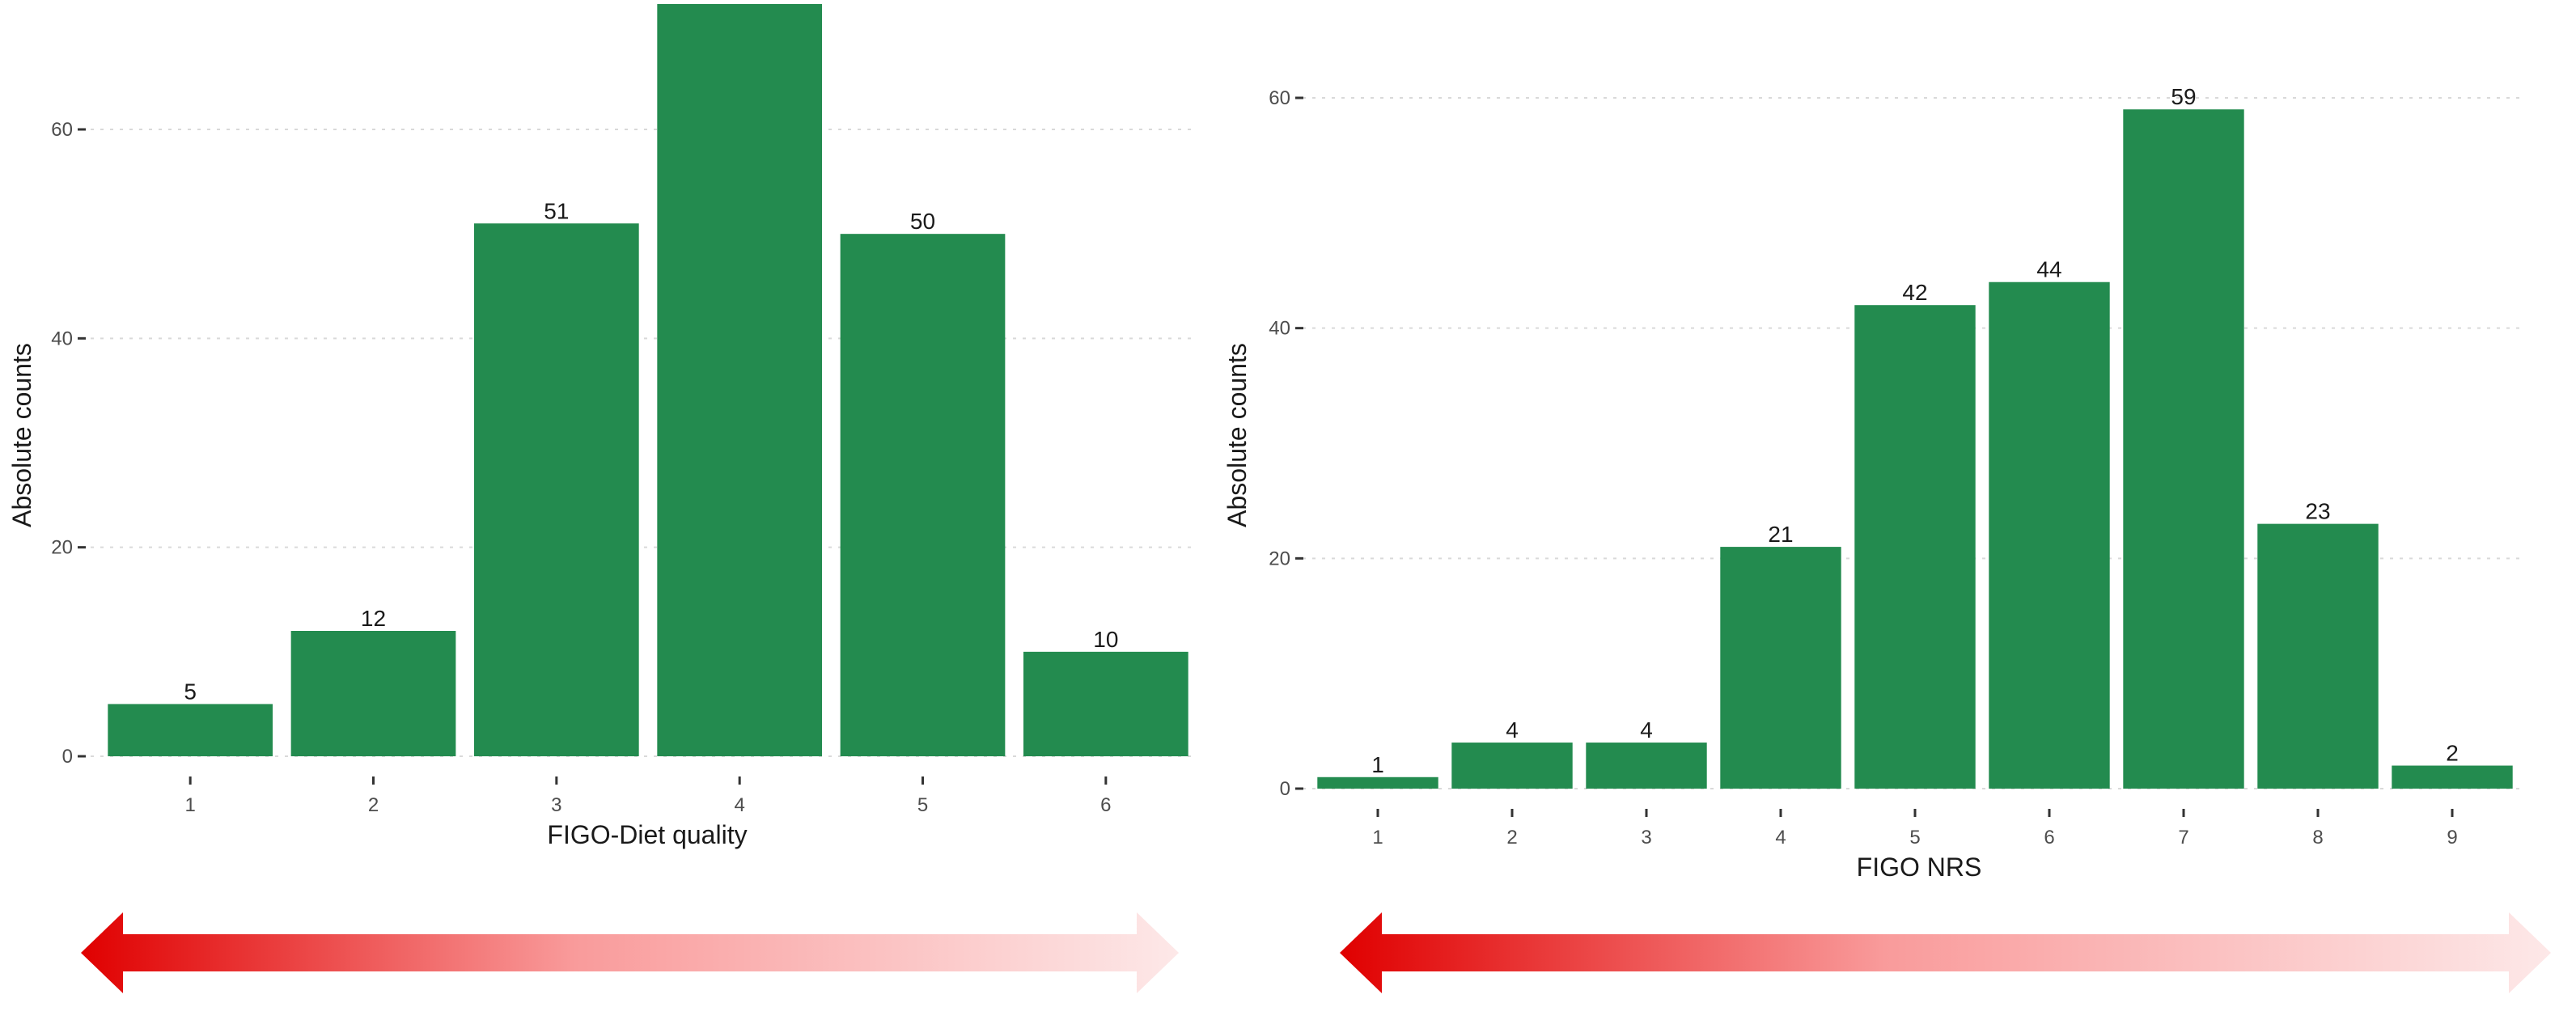  Describe the element at coordinates (190, 691) in the screenshot. I see `data-label: 5` at that location.